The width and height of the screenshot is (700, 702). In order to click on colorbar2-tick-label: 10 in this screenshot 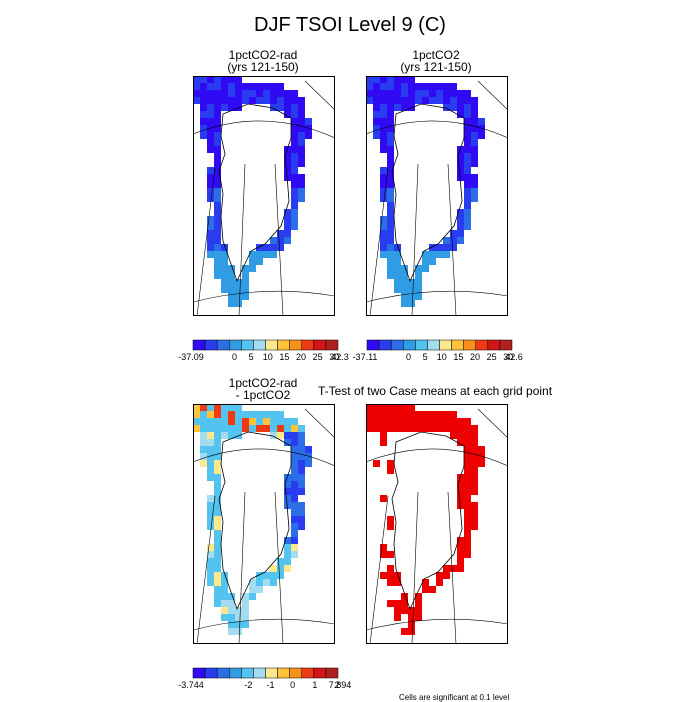, I will do `click(442, 357)`.